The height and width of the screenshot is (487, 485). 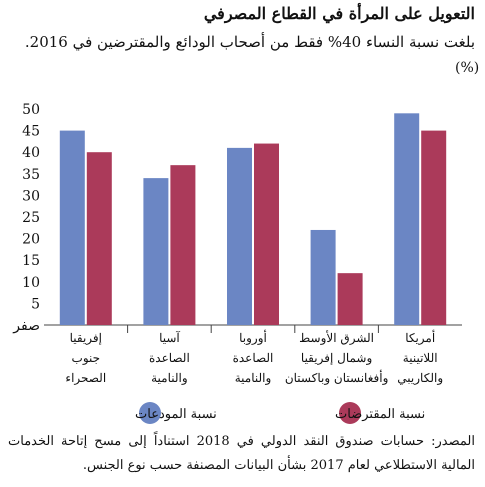 I want to click on x-category-label-line: وشمال إفريقيا, so click(x=336, y=358).